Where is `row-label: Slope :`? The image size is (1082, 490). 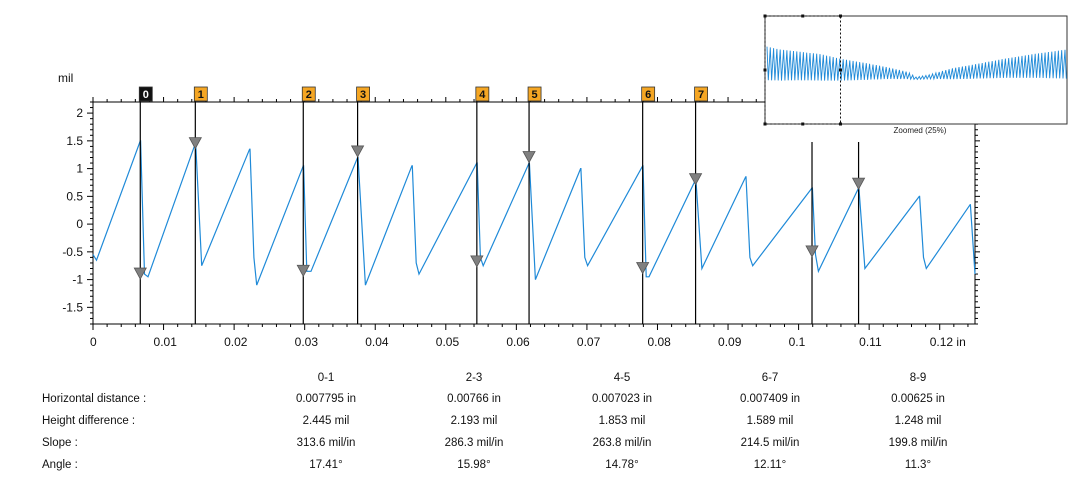
row-label: Slope : is located at coordinates (60, 443).